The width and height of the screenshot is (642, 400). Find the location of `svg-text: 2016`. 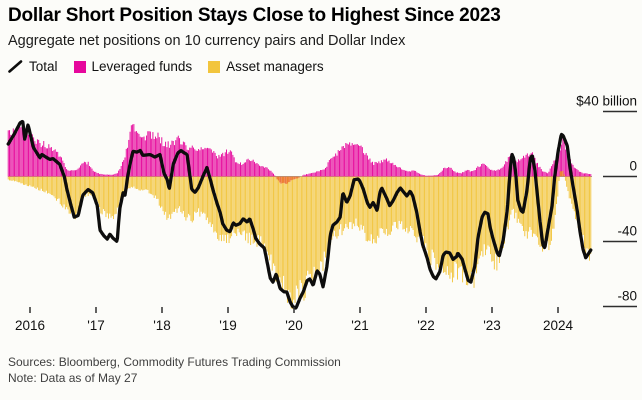

svg-text: 2016 is located at coordinates (30, 325).